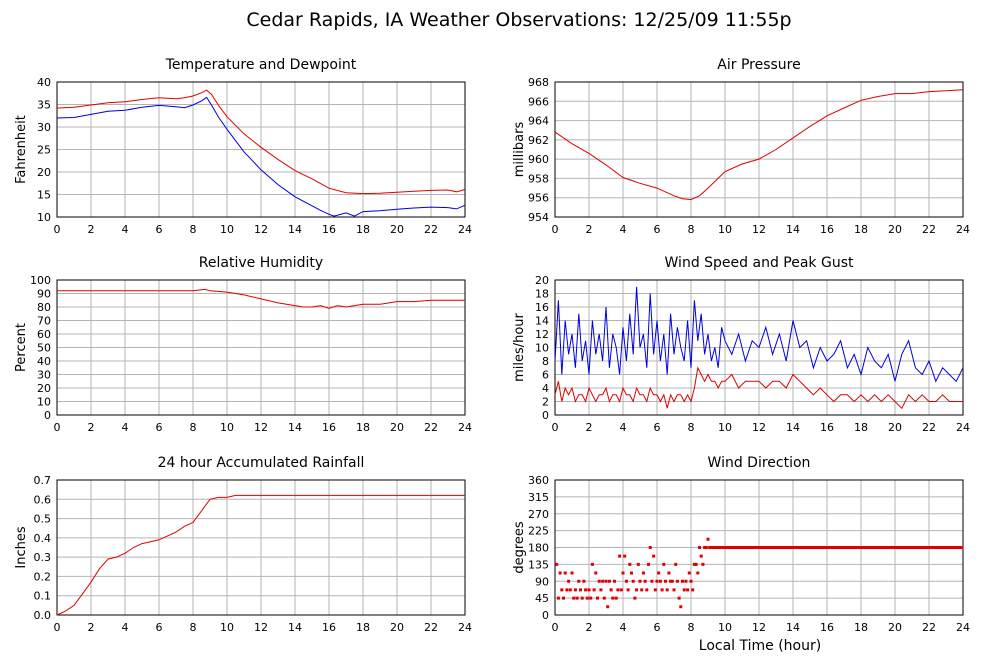  I want to click on y-tick-label: 0.7, so click(43, 480).